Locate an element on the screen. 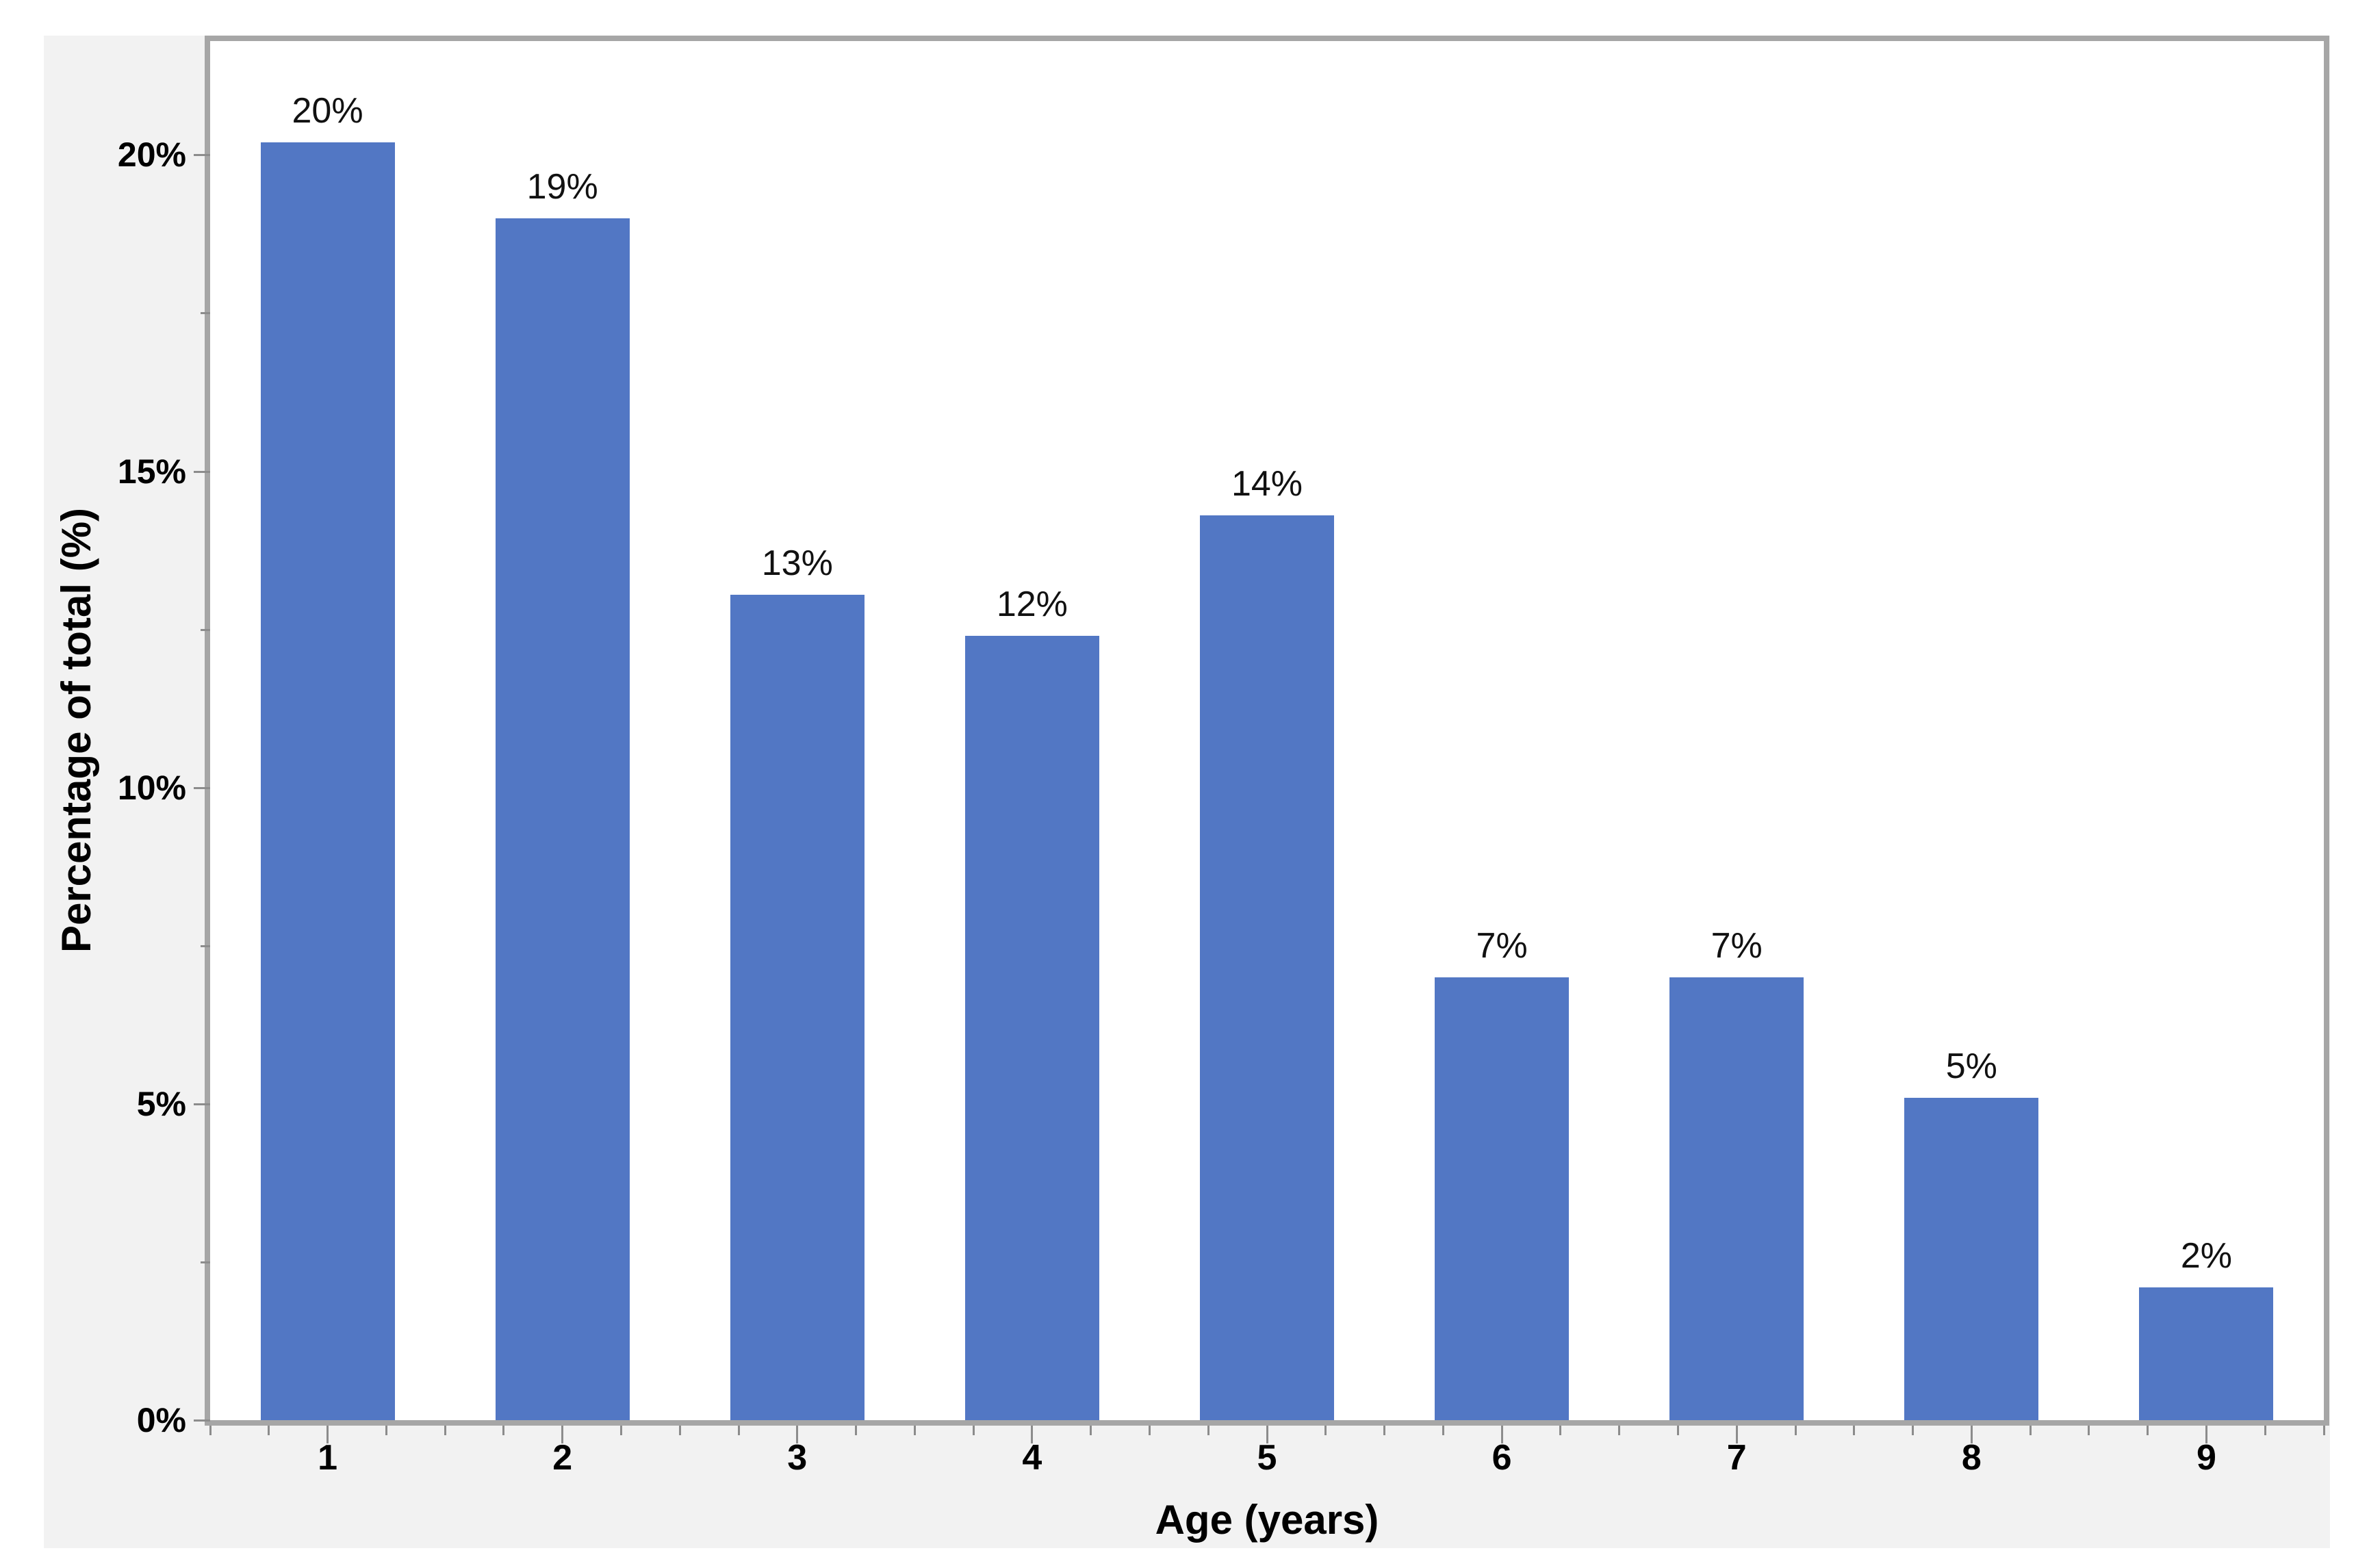 This screenshot has width=2356, height=1568. x-axis-tick-label: 8 is located at coordinates (1971, 1458).